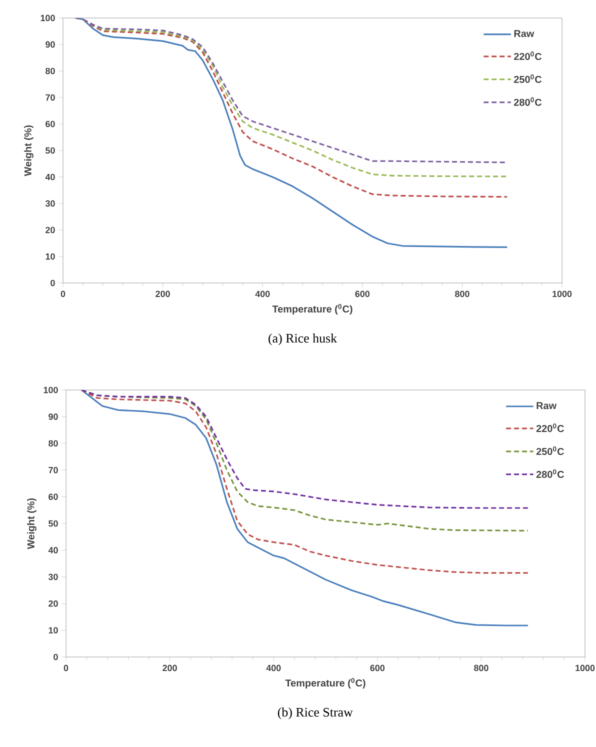 Image resolution: width=596 pixels, height=747 pixels. I want to click on text: (b) Rice Straw, so click(315, 714).